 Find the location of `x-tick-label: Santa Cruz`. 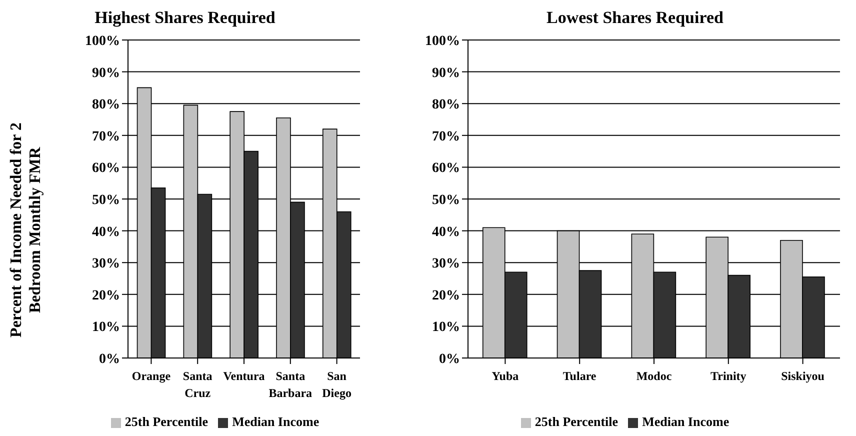

x-tick-label: Santa Cruz is located at coordinates (197, 384).